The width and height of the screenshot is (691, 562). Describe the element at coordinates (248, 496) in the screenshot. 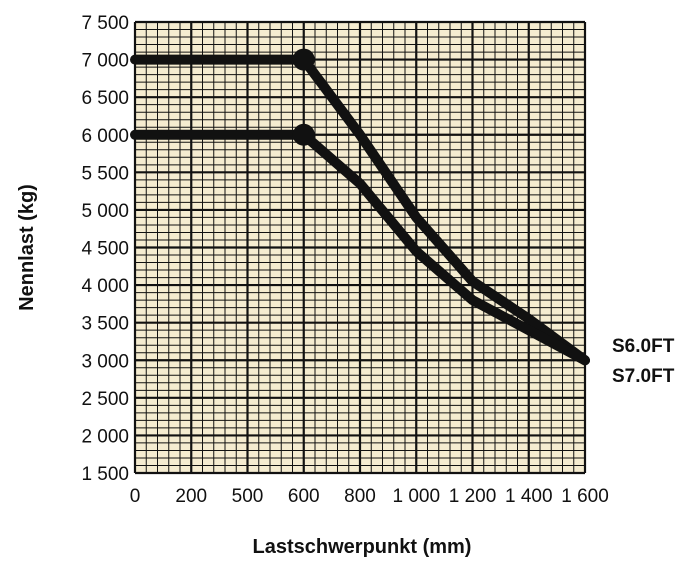

I see `x-tick-label: 500` at that location.